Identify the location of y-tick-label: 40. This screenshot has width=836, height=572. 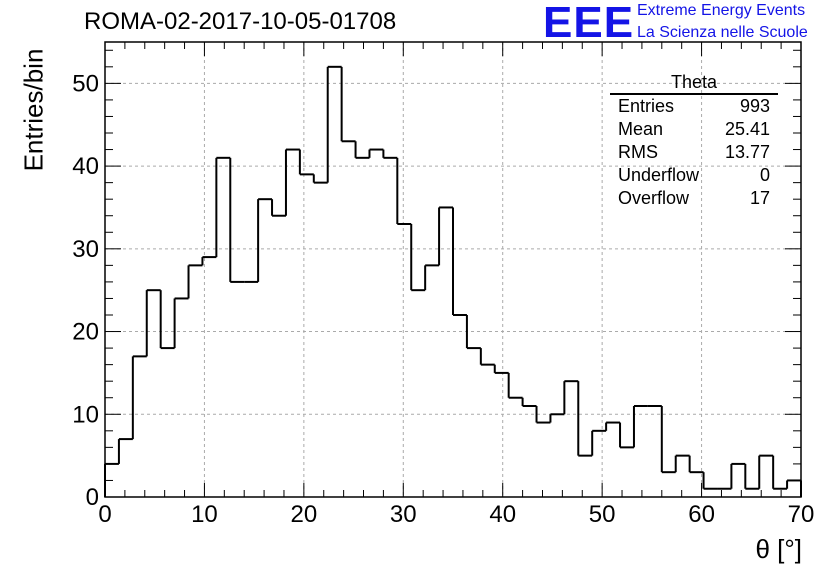
(85, 166).